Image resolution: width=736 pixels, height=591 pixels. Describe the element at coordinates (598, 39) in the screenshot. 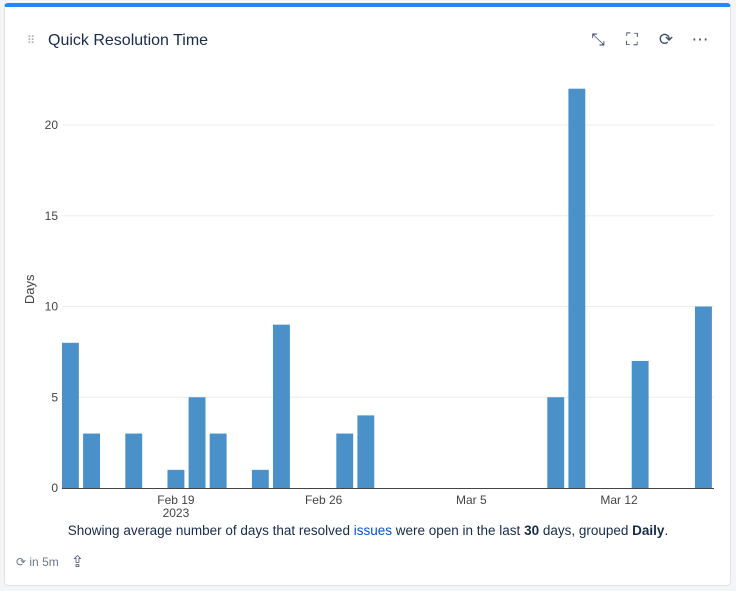

I see `collapse-icon: ⤡` at that location.